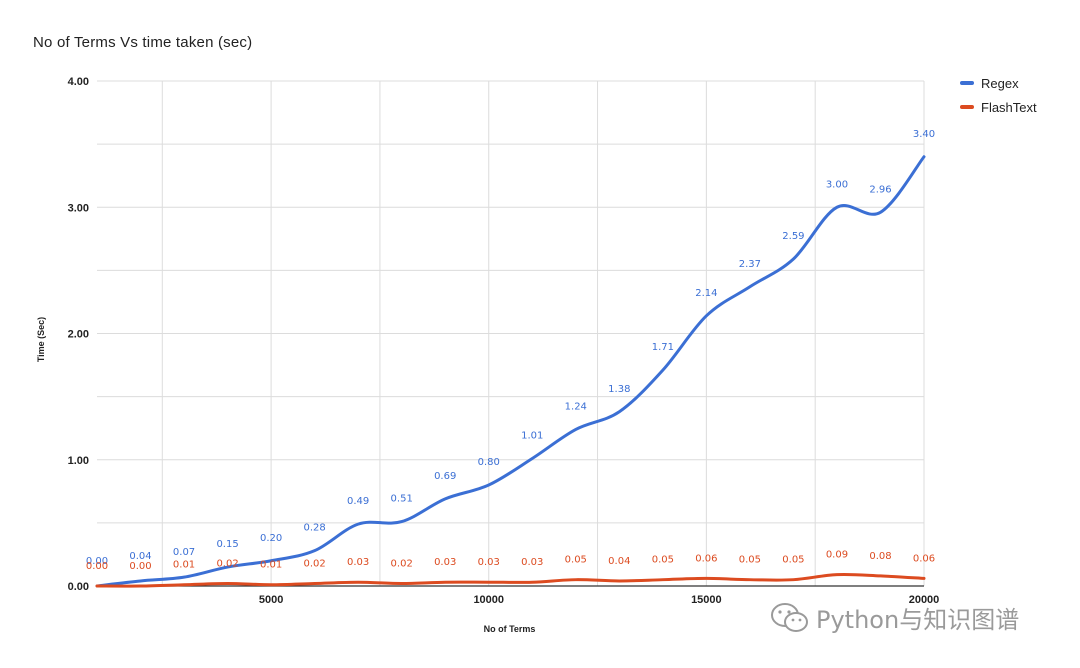 This screenshot has width=1080, height=668. What do you see at coordinates (619, 561) in the screenshot?
I see `data-label-flashtext: 0.04` at bounding box center [619, 561].